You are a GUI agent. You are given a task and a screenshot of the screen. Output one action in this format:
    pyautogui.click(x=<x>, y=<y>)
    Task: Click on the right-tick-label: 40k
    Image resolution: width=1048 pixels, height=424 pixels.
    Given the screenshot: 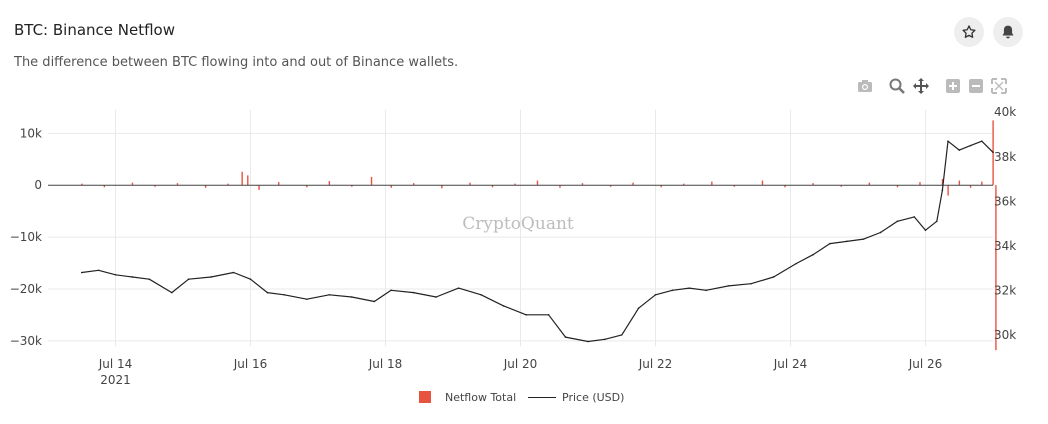 What is the action you would take?
    pyautogui.click(x=1005, y=112)
    